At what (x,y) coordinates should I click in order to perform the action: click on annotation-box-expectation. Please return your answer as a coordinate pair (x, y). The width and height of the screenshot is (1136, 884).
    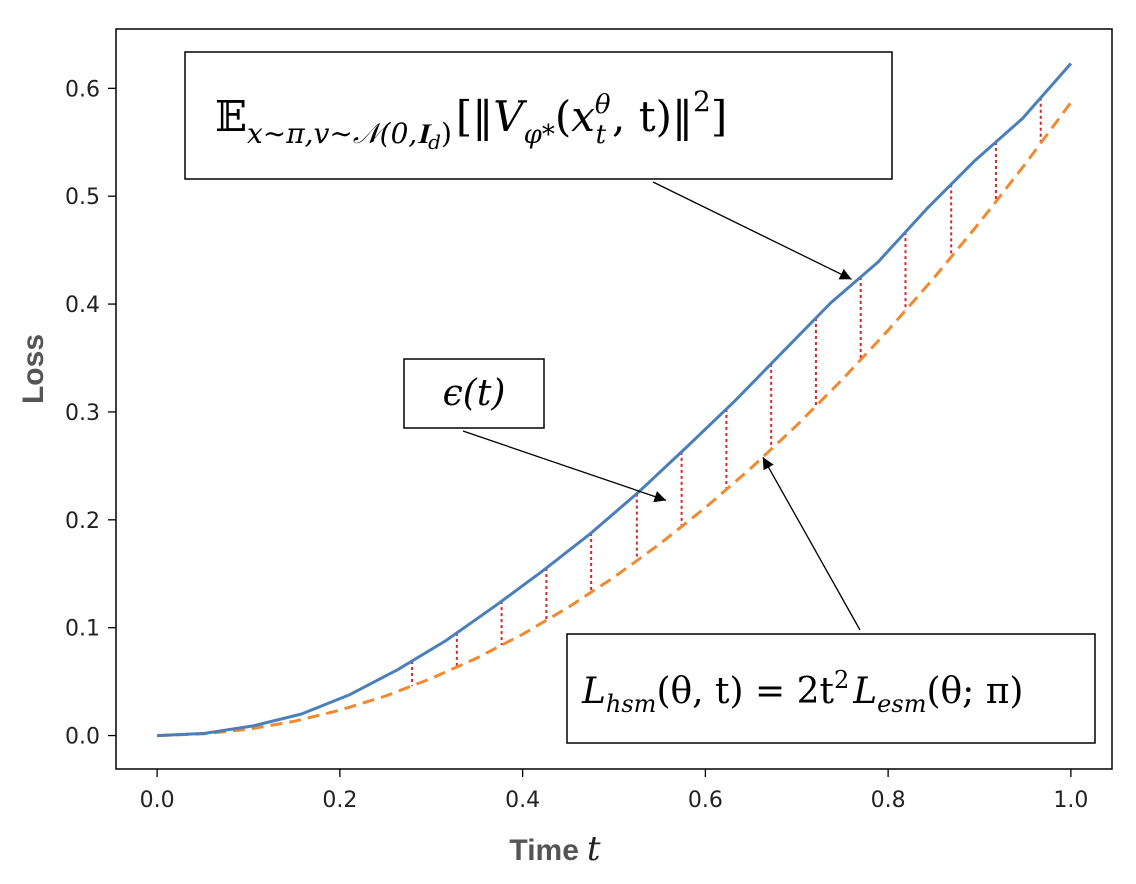
    Looking at the image, I should click on (538, 115).